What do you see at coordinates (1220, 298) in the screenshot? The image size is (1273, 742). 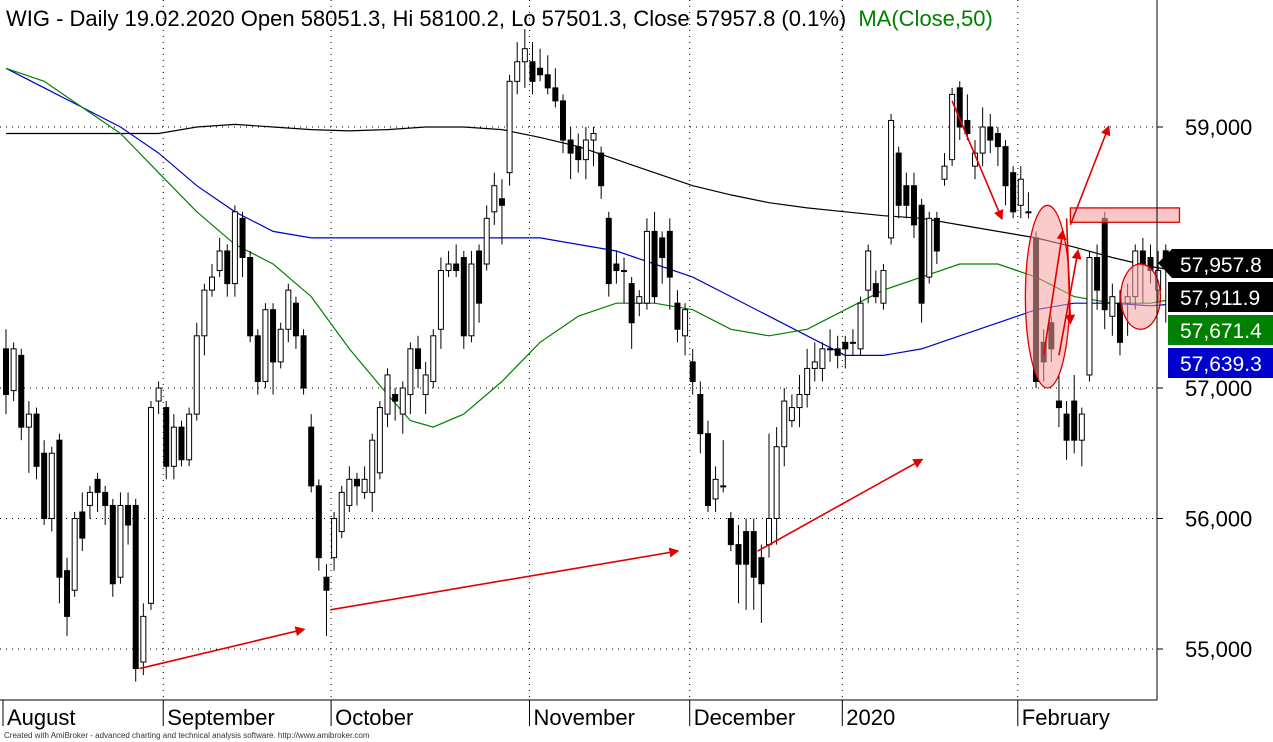 I see `badge-value: 57,911.9` at bounding box center [1220, 298].